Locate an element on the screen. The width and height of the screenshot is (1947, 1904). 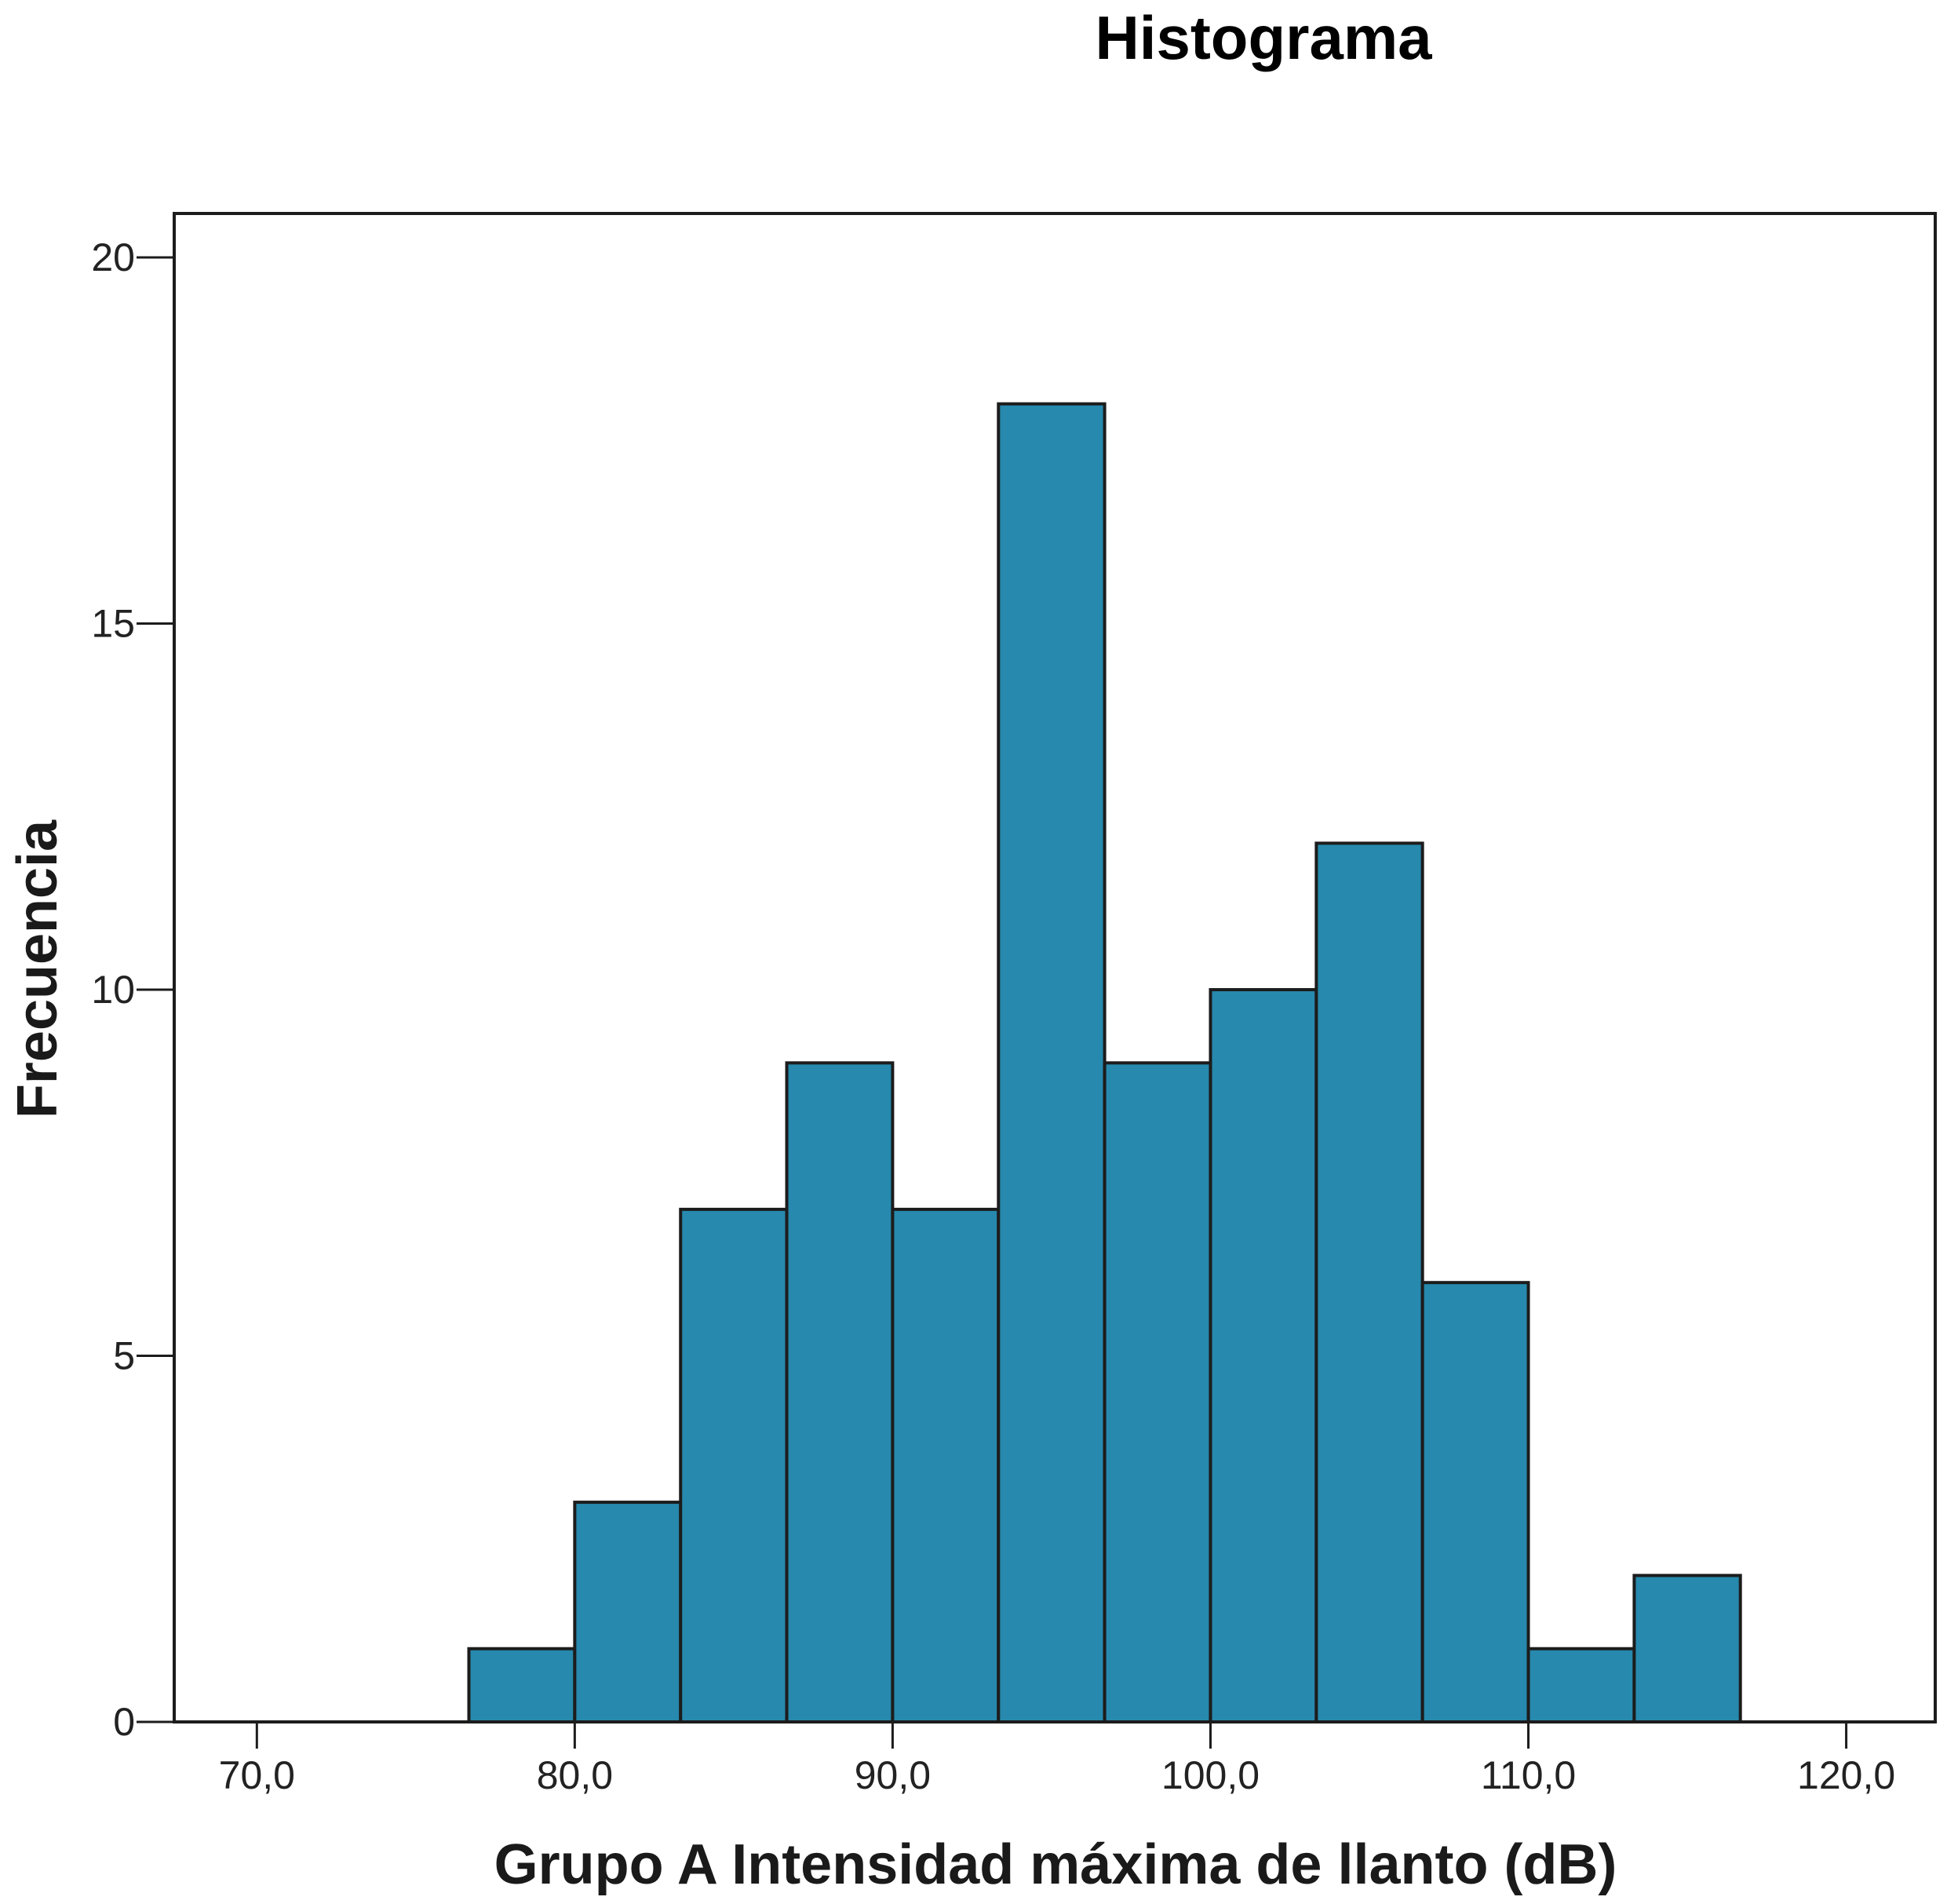
y-axis: 0 5 10 15 20 is located at coordinates (132, 989).